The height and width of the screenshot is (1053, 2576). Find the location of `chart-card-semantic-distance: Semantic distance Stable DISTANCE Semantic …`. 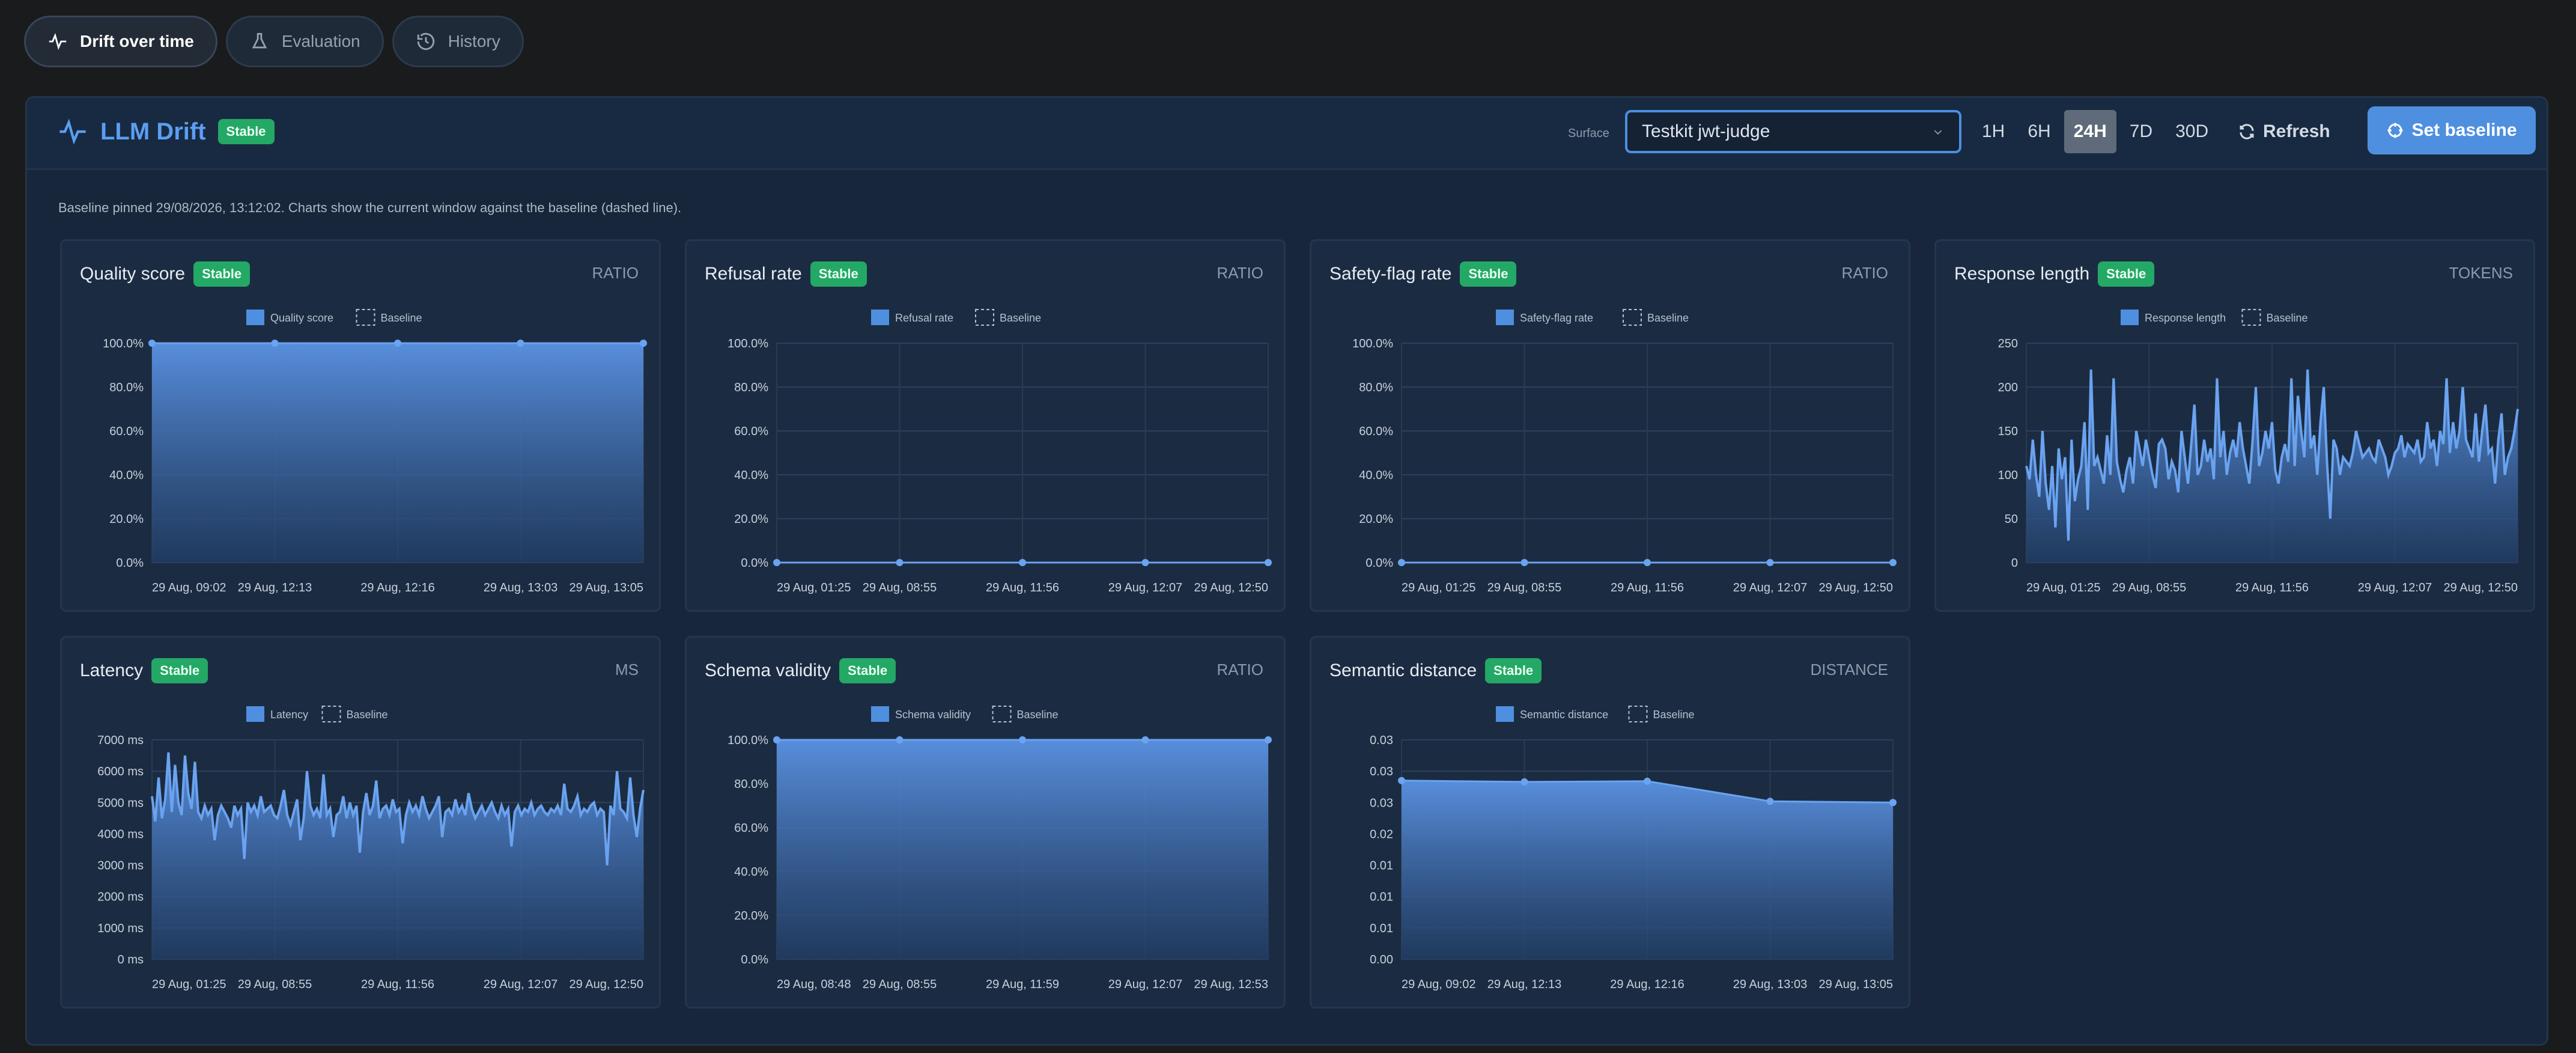

chart-card-semantic-distance: Semantic distance Stable DISTANCE Semantic … is located at coordinates (1610, 822).